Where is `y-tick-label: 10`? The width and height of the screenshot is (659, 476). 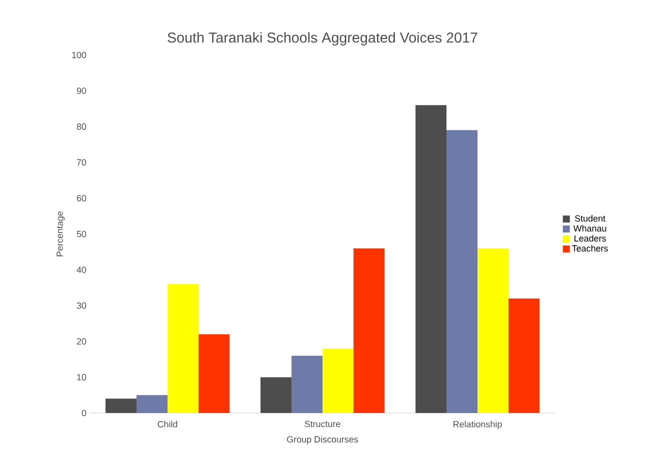
y-tick-label: 10 is located at coordinates (81, 377).